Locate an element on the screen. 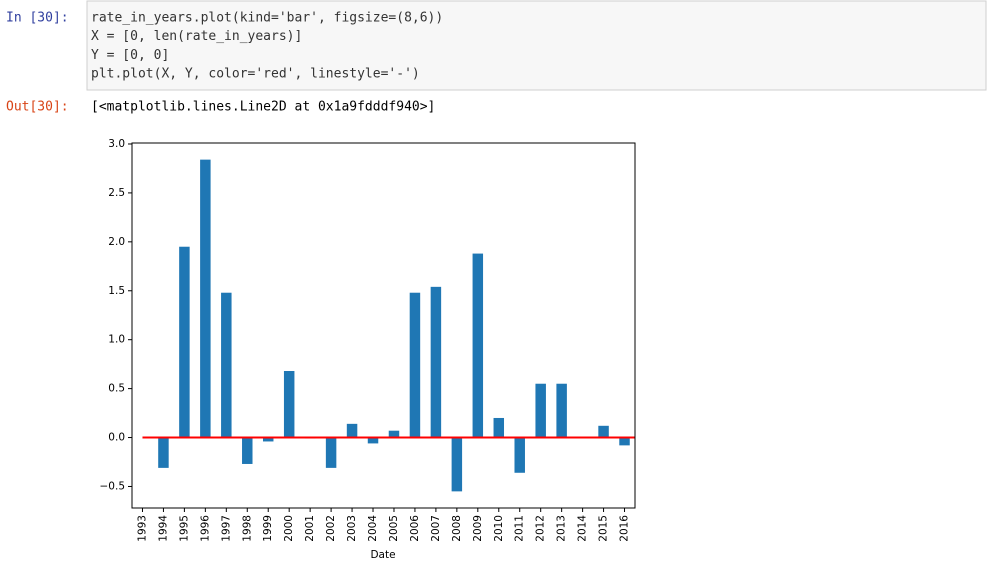  x-tick-label: 1999 is located at coordinates (268, 528).